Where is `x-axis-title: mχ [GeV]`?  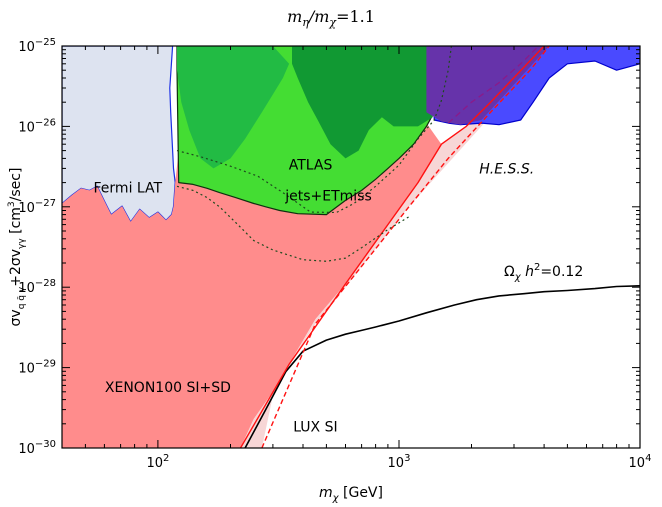
x-axis-title: mχ [GeV] is located at coordinates (351, 494).